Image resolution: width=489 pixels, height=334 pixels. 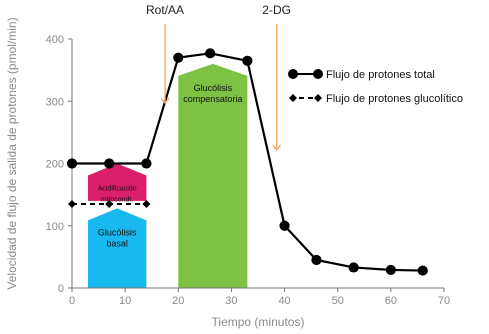 I want to click on y-tick-label-0: 0, so click(x=61, y=289).